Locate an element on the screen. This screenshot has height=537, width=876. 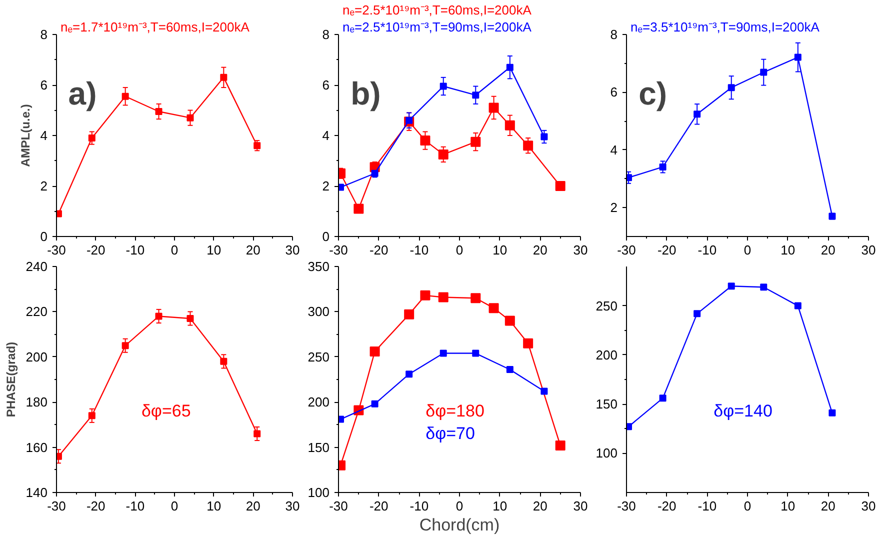
y-tick-label: 300 is located at coordinates (319, 312).